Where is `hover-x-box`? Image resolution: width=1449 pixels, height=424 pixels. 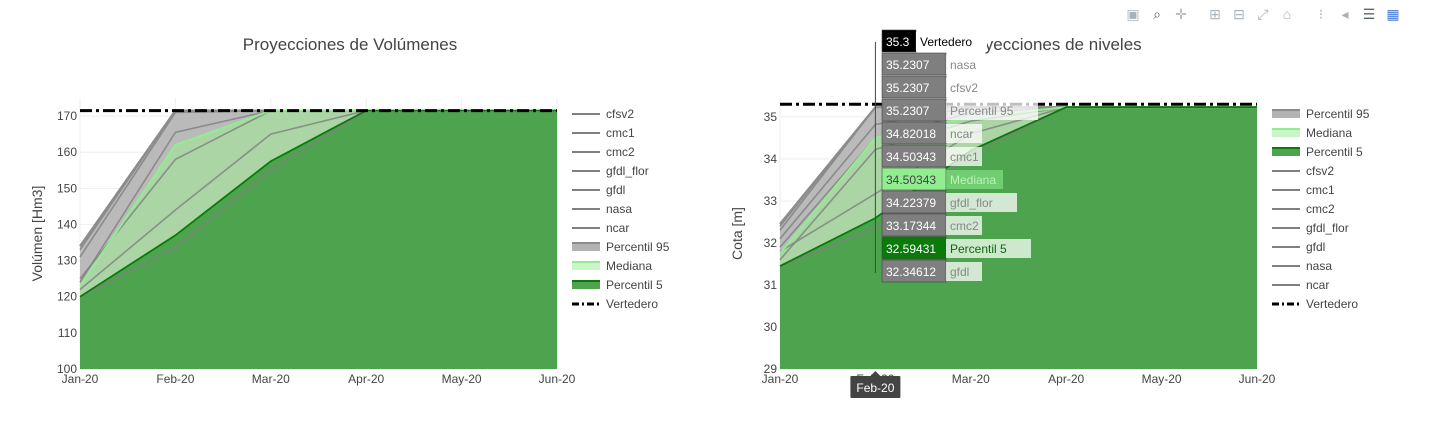
hover-x-box is located at coordinates (875, 387).